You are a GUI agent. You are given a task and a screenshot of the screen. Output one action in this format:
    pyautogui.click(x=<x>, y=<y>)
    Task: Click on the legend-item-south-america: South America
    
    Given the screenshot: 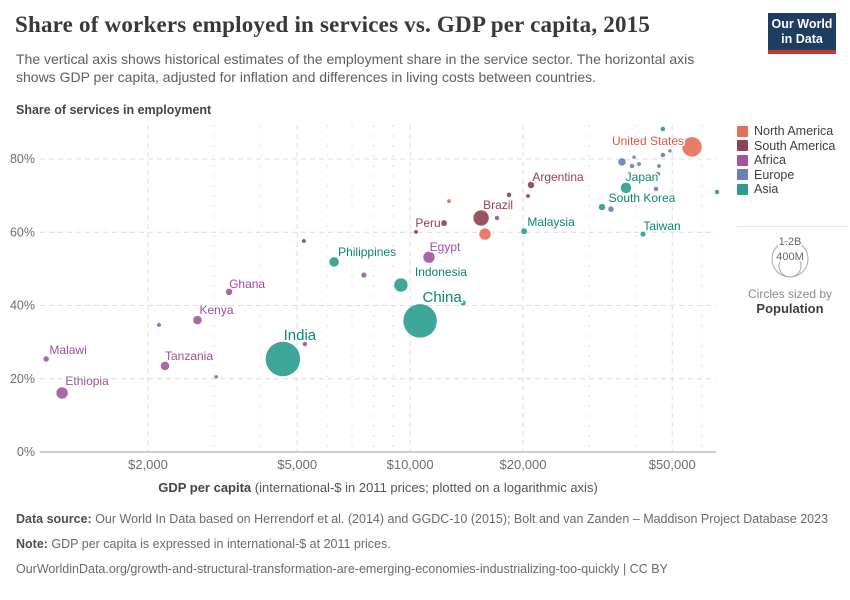 What is the action you would take?
    pyautogui.click(x=793, y=146)
    